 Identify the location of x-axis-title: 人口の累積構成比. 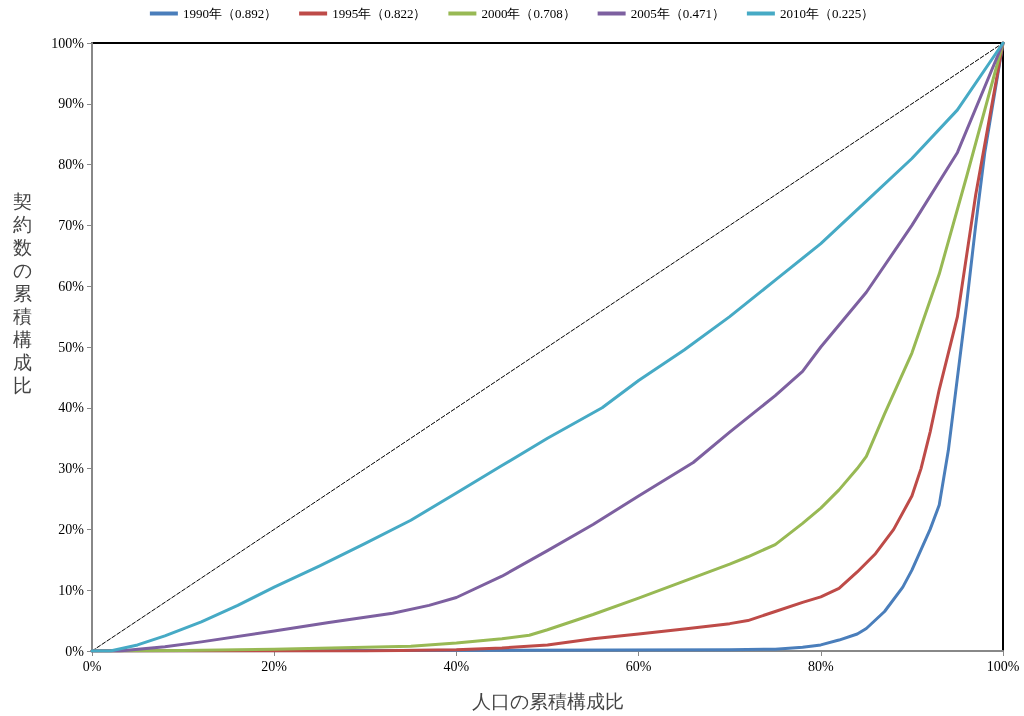
(547, 700).